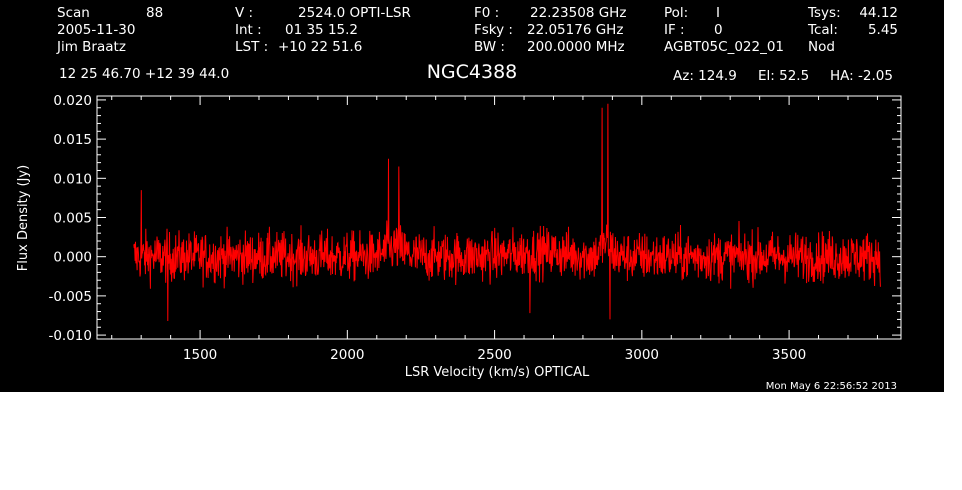  Describe the element at coordinates (354, 13) in the screenshot. I see `velocity-value: 2524.0 OPTI-LSR` at that location.